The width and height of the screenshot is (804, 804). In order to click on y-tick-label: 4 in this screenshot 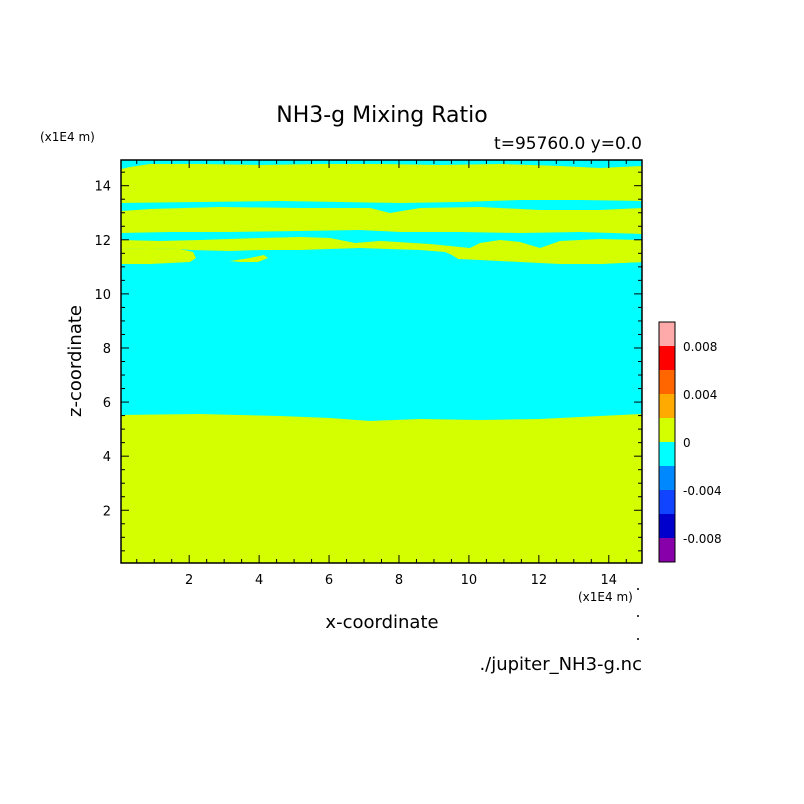, I will do `click(107, 457)`.